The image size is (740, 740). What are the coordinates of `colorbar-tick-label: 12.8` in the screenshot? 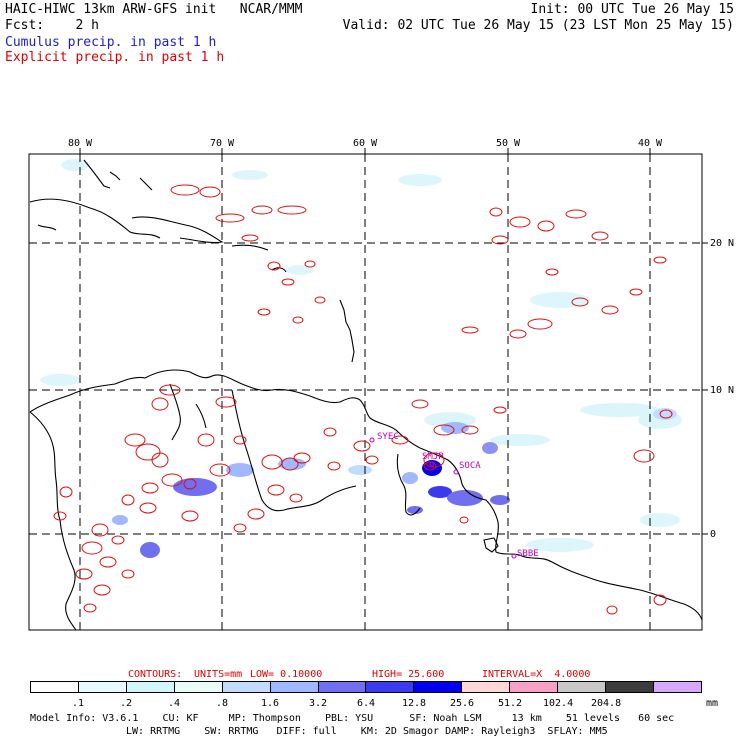 It's located at (414, 703).